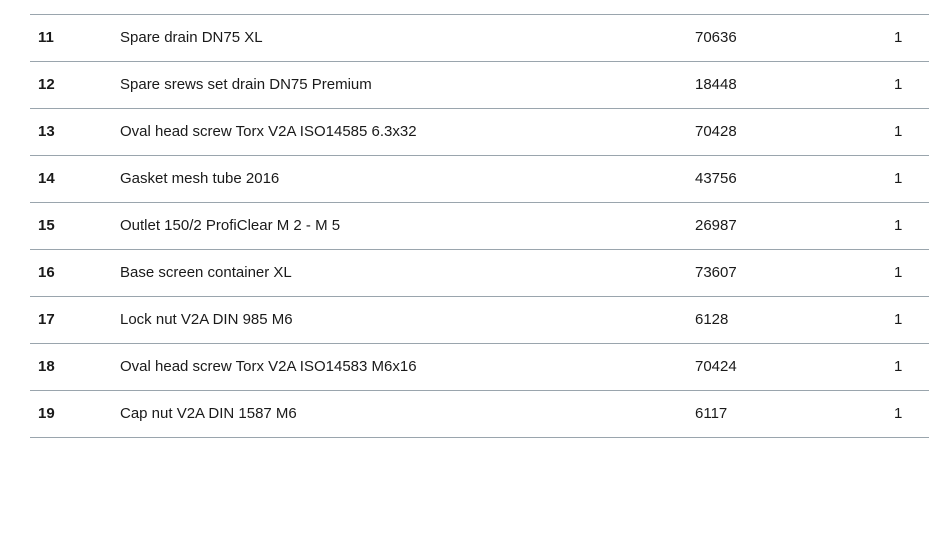  Describe the element at coordinates (479, 414) in the screenshot. I see `table-row: 19 Cap nut V2A DIN 1587 M6 6117 1` at that location.